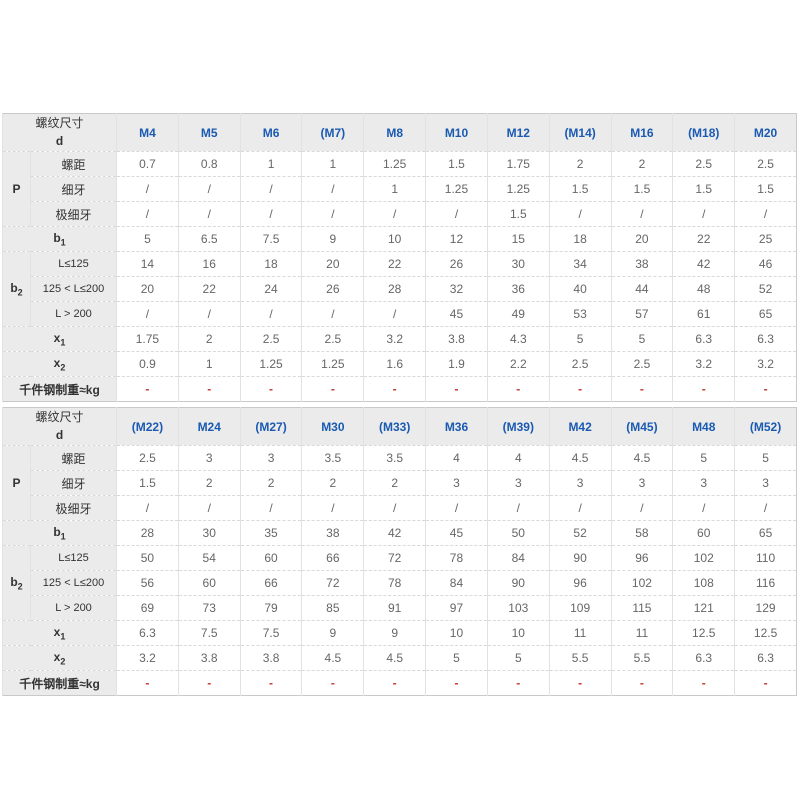 The height and width of the screenshot is (800, 800). What do you see at coordinates (209, 132) in the screenshot?
I see `size-column-header: M5` at bounding box center [209, 132].